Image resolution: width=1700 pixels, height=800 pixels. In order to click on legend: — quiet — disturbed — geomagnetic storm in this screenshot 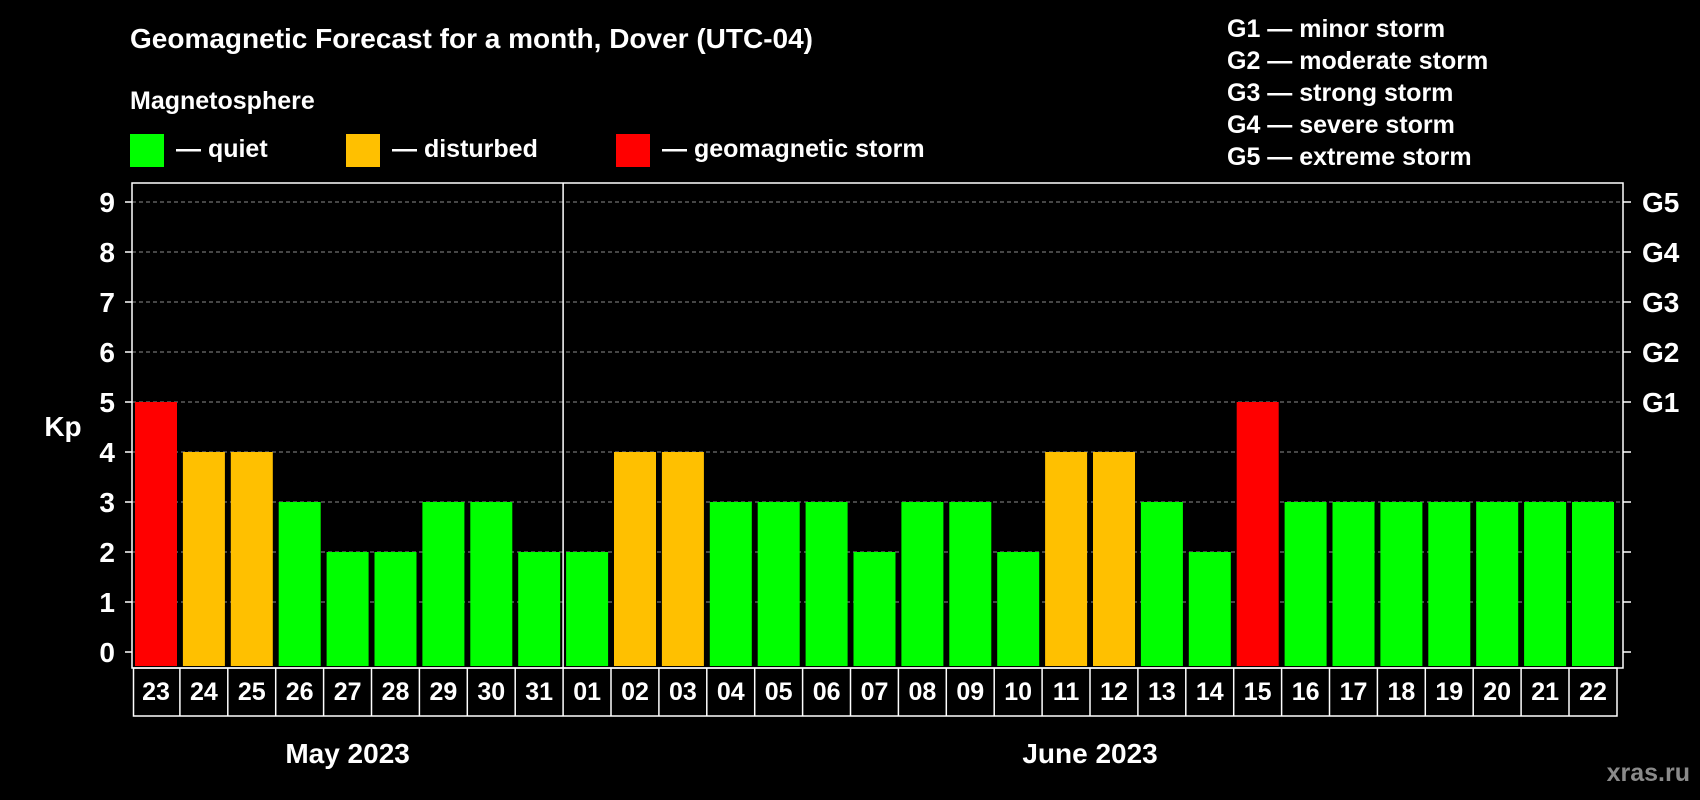, I will do `click(527, 150)`.